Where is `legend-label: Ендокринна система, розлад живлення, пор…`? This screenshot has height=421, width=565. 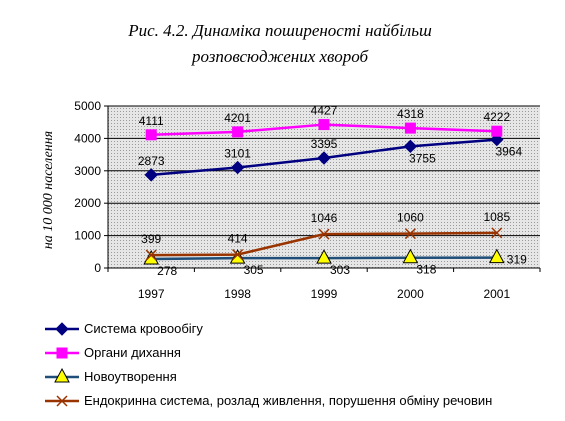
legend-label: Ендокринна система, розлад живлення, пор… is located at coordinates (288, 400).